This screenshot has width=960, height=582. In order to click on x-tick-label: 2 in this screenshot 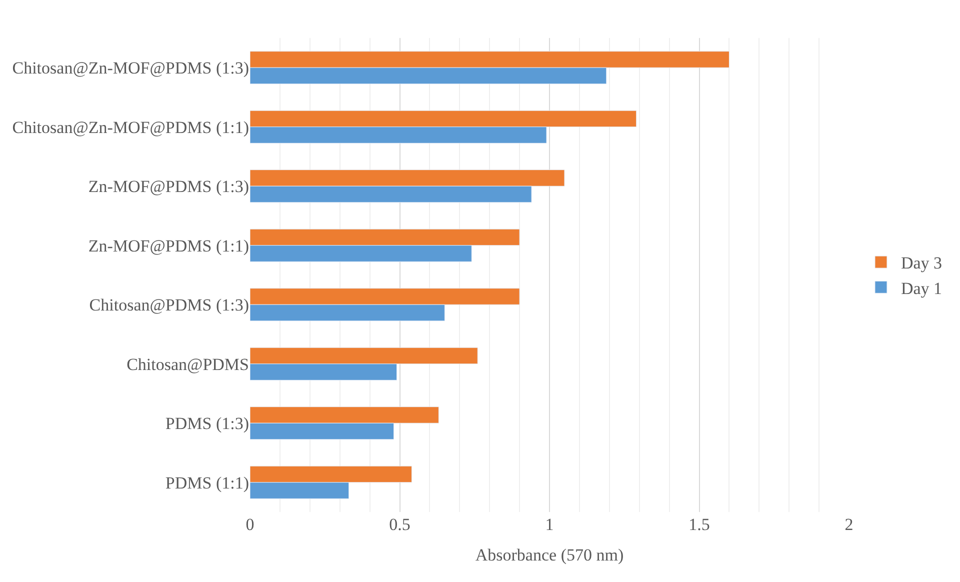, I will do `click(849, 524)`.